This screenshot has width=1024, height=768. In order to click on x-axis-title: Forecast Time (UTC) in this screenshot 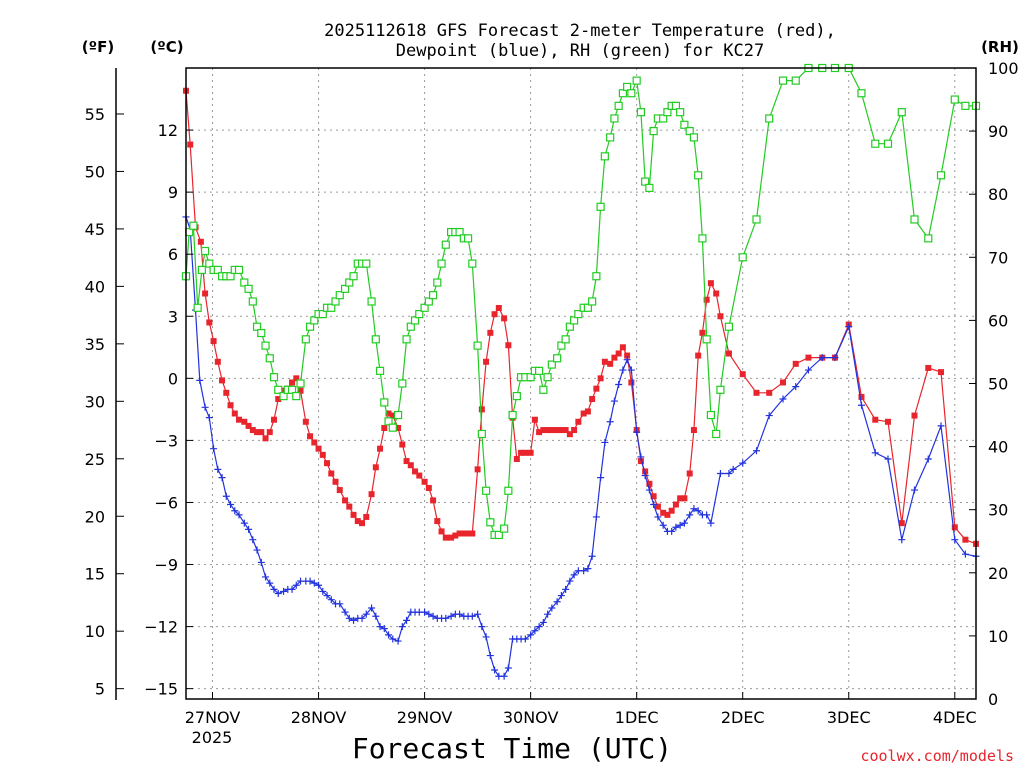, I will do `click(512, 748)`.